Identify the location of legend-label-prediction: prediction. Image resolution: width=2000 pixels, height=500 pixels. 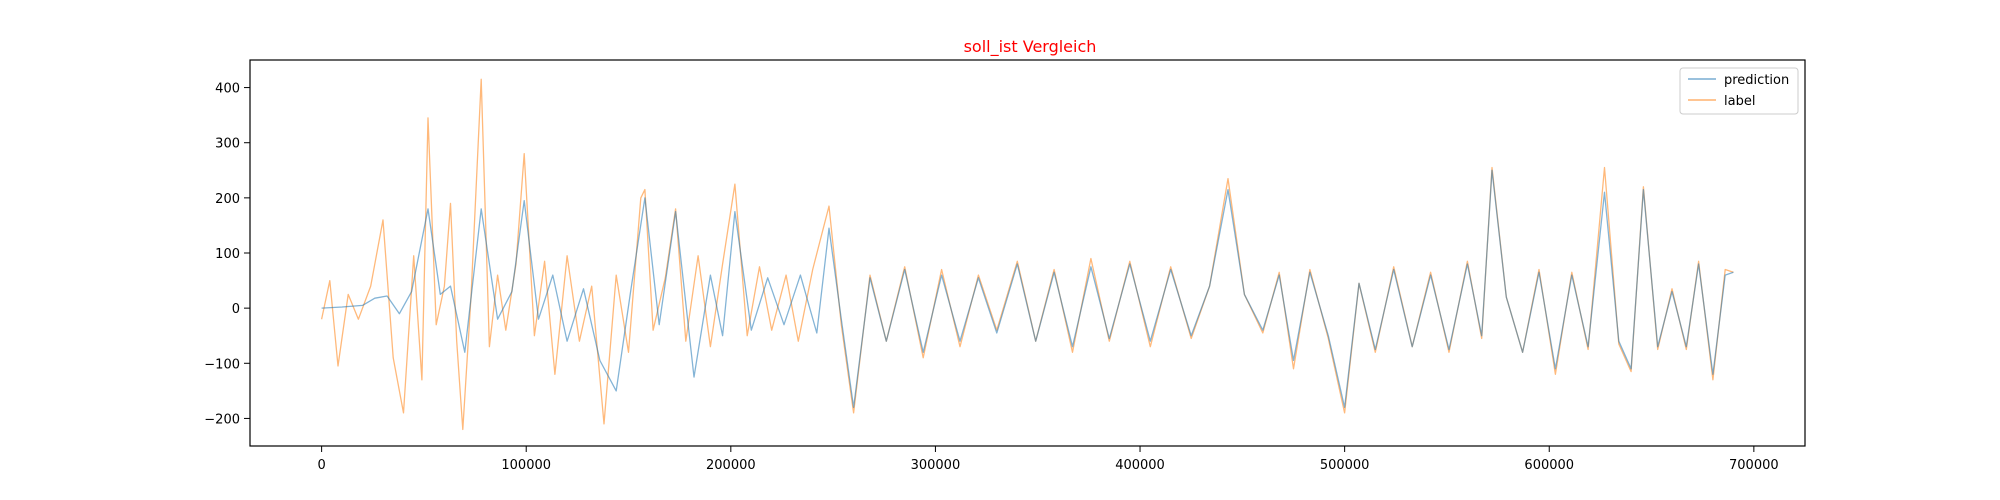
(1756, 80).